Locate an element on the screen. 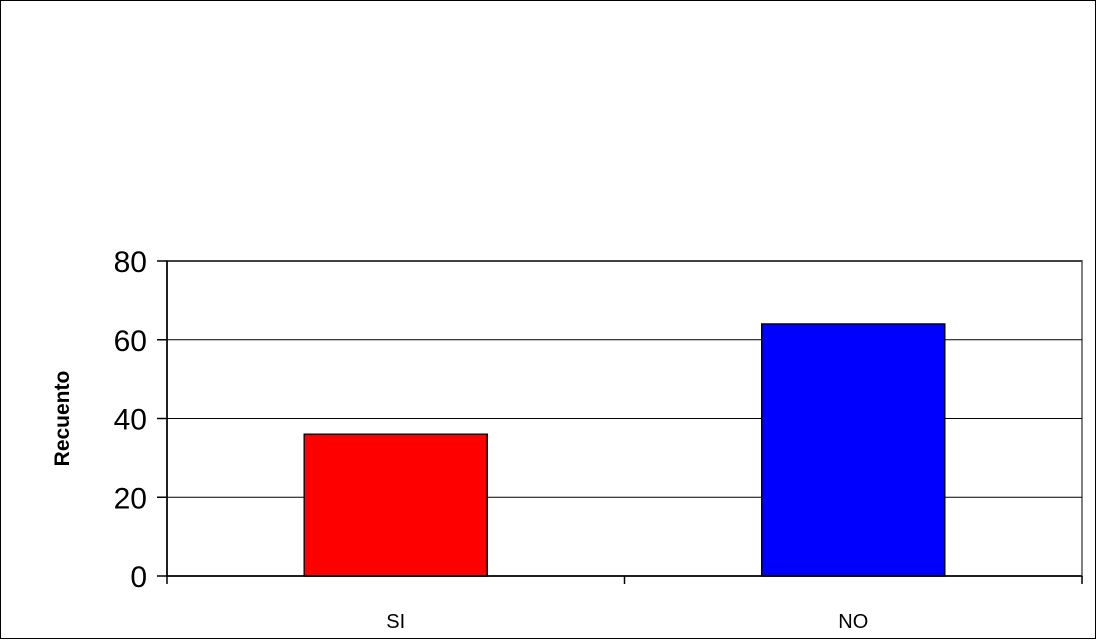  y-tick-label-40: 40 is located at coordinates (130, 420).